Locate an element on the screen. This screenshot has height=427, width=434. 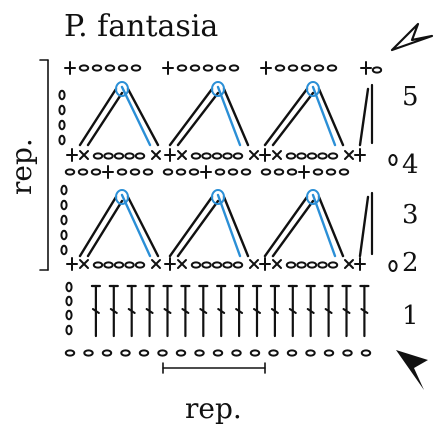
row-number-2: 2 is located at coordinates (410, 263).